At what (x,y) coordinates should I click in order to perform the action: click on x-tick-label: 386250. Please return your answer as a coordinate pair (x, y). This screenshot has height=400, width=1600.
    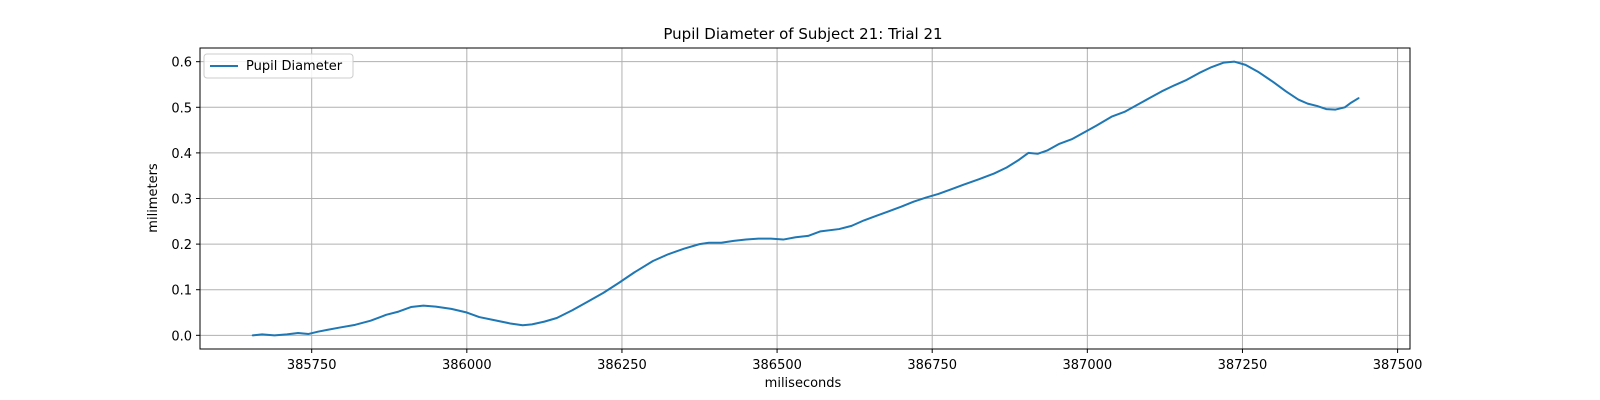
    Looking at the image, I should click on (622, 365).